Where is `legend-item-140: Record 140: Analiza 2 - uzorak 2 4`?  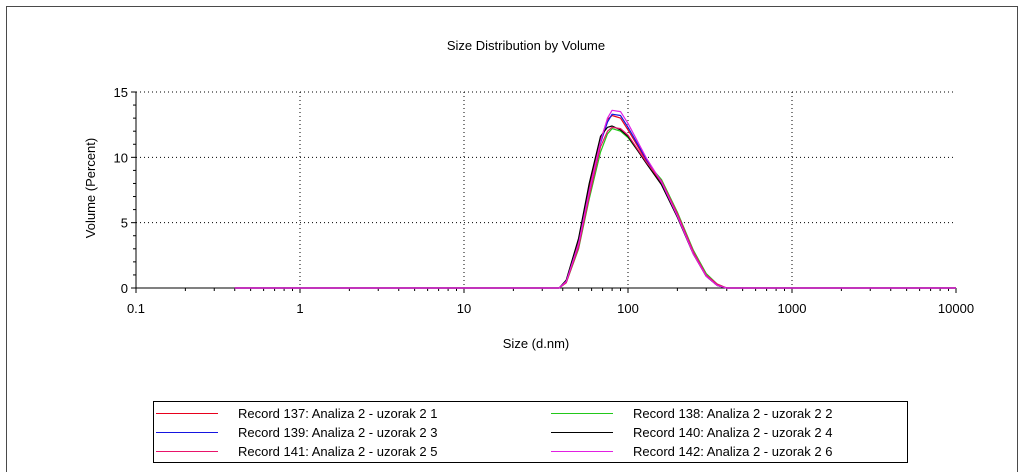 legend-item-140: Record 140: Analiza 2 - uzorak 2 4 is located at coordinates (690, 432).